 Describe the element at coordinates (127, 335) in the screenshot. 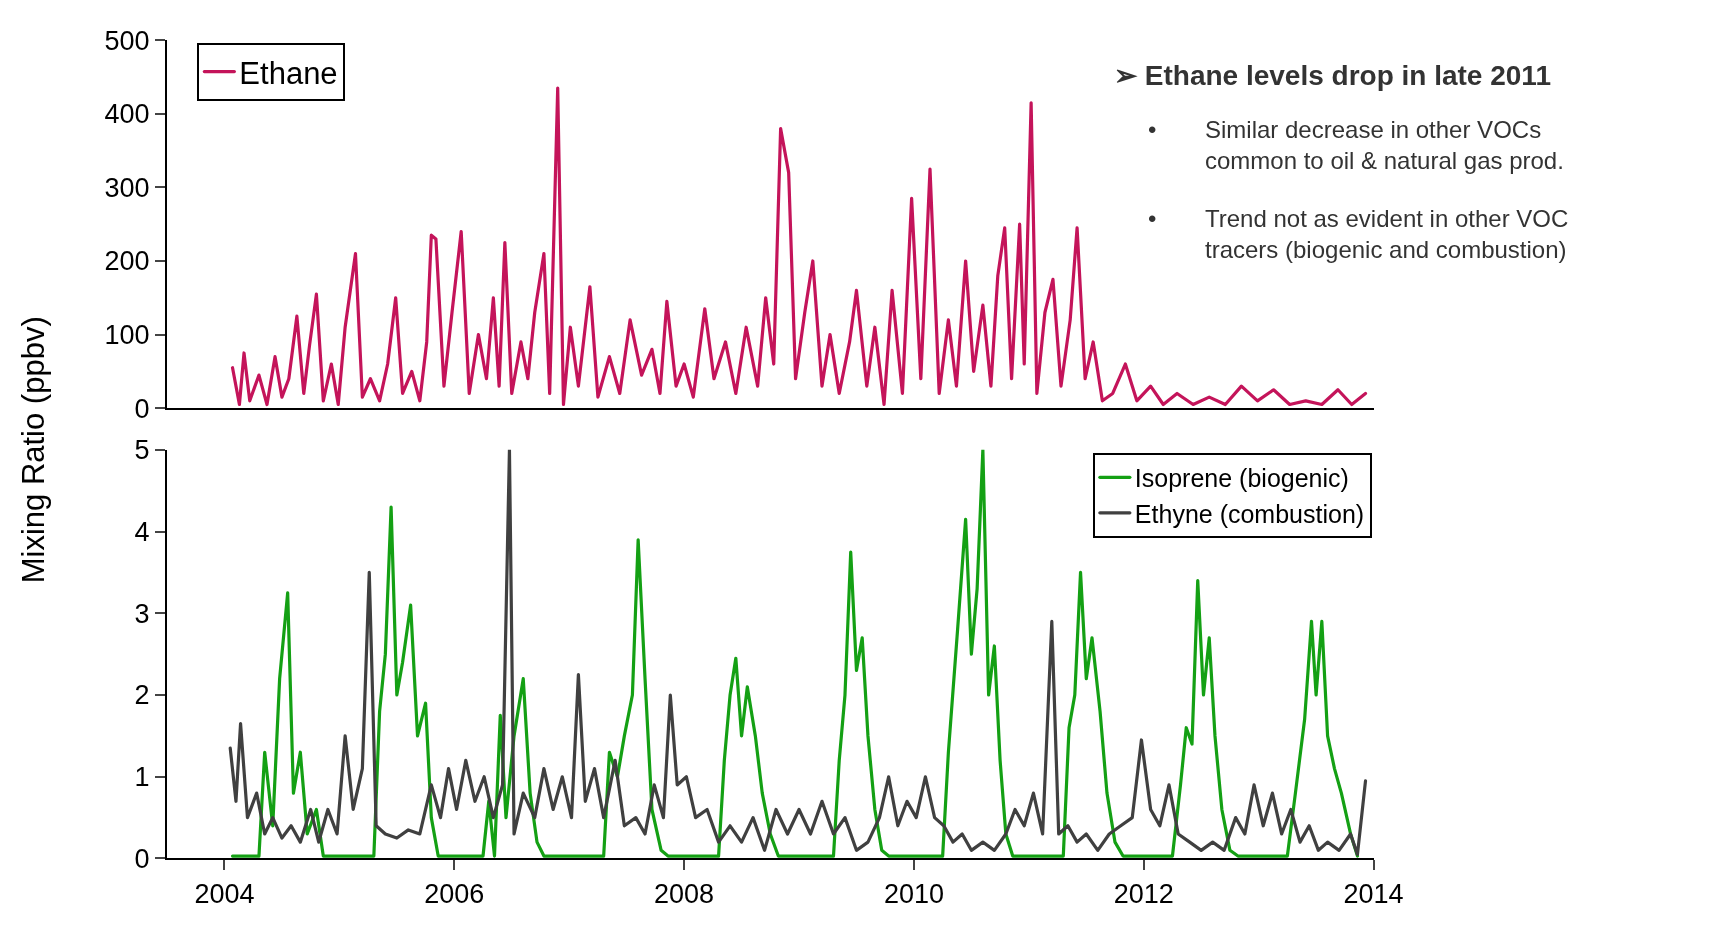

I see `y-tick-label: 100` at that location.